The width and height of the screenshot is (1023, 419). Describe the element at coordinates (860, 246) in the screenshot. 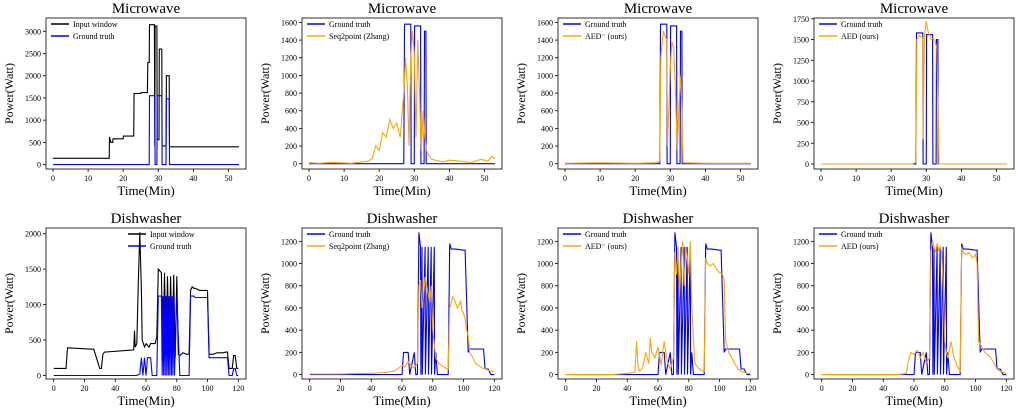

I see `legend-label: AED (ours)` at that location.